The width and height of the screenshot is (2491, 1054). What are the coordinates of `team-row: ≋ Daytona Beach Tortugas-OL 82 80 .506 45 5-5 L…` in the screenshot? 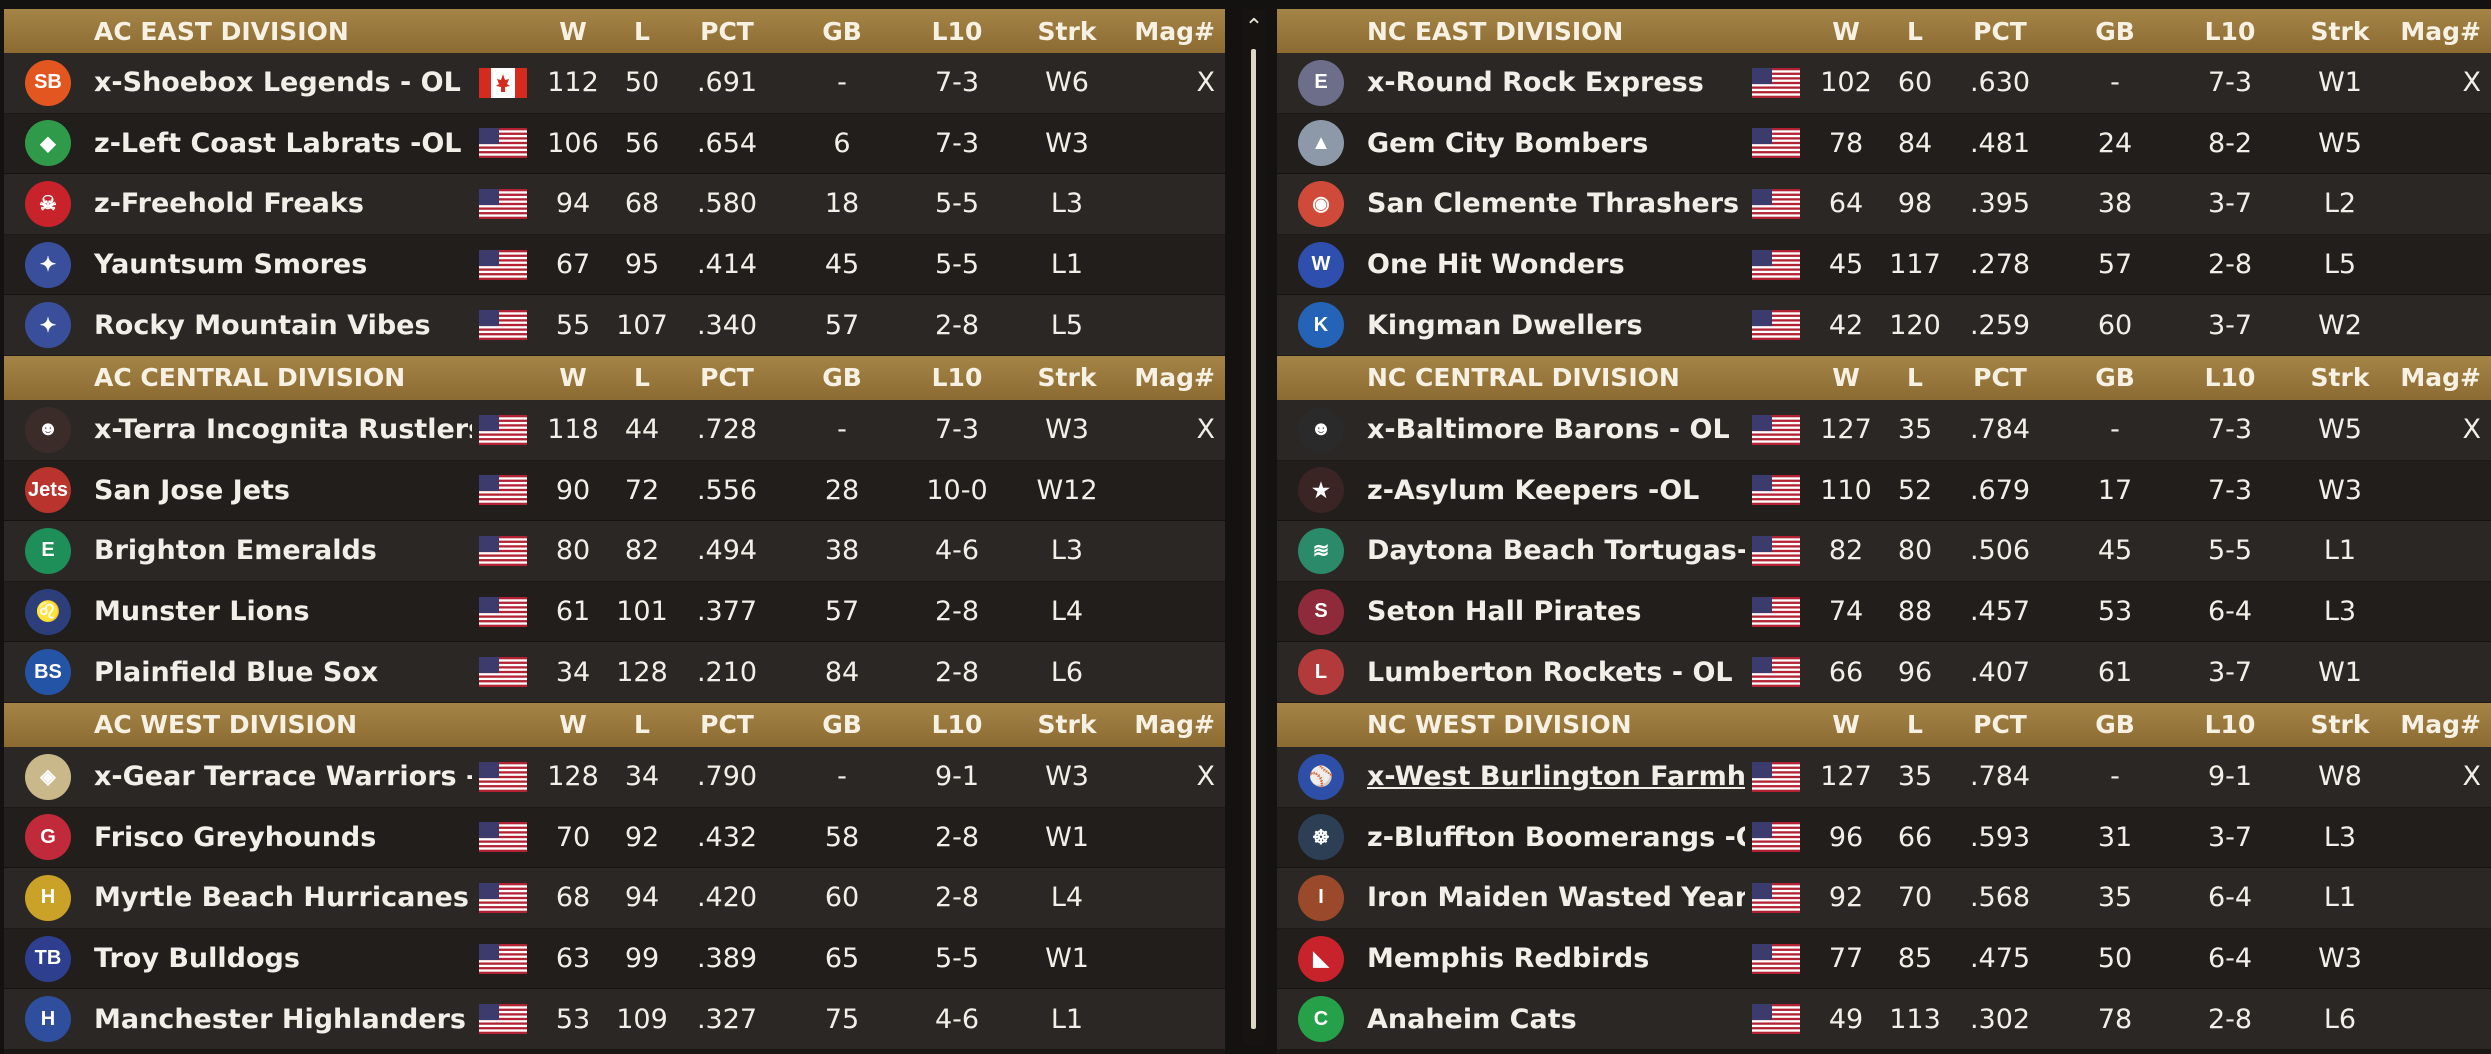 It's located at (1884, 551).